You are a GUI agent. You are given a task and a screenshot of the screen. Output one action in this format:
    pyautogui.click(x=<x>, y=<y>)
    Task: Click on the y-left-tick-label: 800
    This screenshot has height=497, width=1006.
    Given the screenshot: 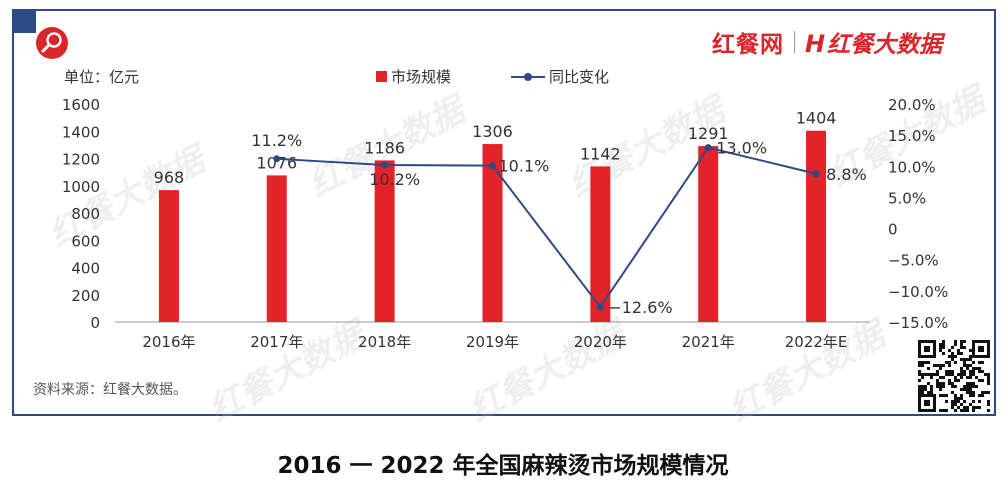 What is the action you would take?
    pyautogui.click(x=85, y=214)
    